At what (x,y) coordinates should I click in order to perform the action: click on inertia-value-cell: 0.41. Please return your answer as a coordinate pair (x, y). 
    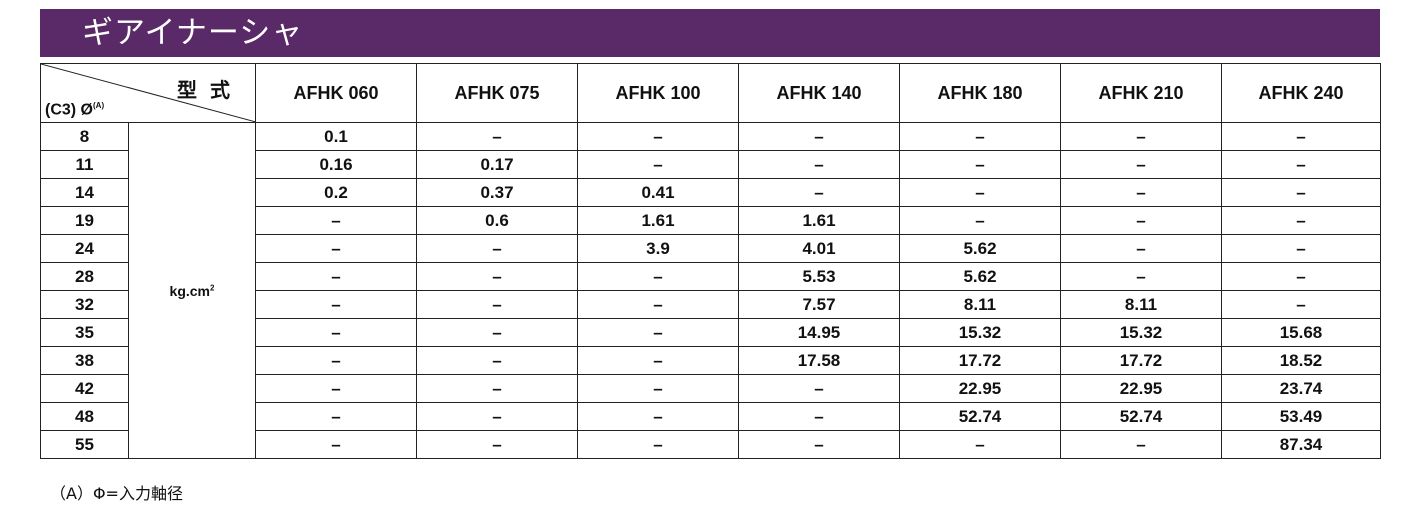
    Looking at the image, I should click on (658, 192).